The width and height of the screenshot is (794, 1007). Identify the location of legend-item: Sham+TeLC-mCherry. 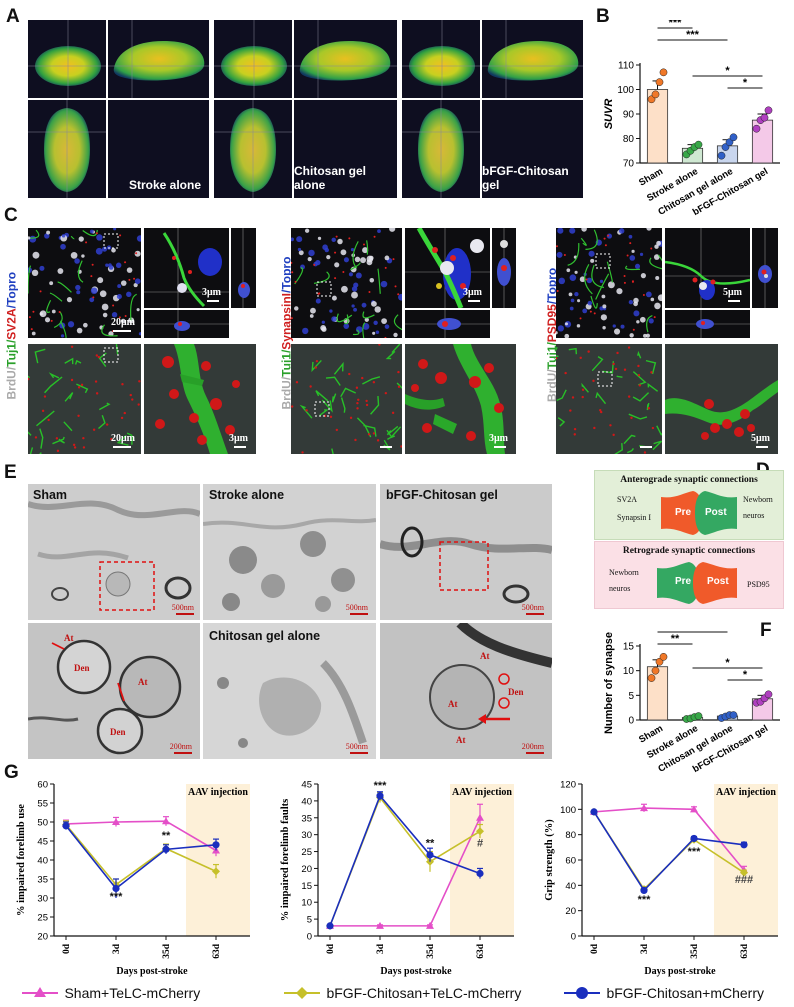
(110, 993).